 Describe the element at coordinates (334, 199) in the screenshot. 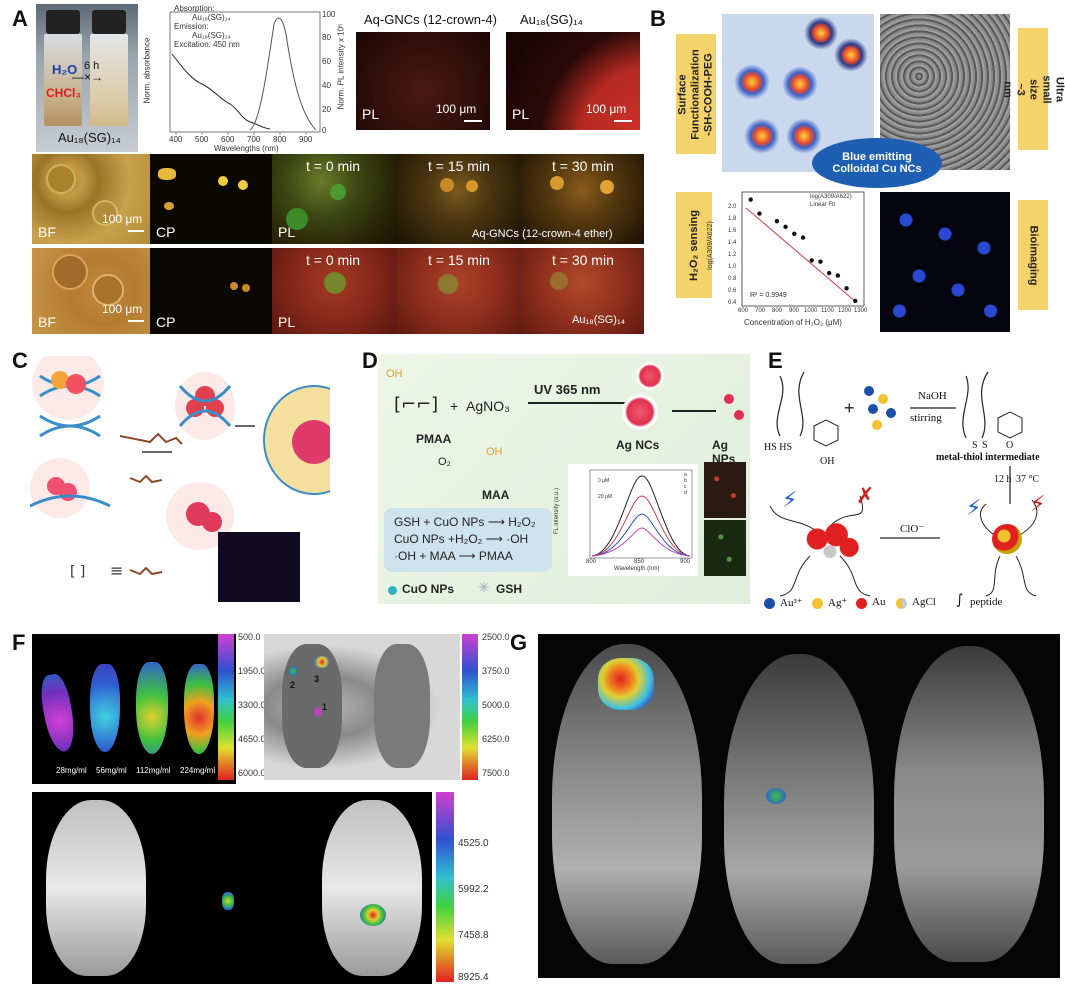

I see `row1-pl0: t = 0 min PL` at that location.